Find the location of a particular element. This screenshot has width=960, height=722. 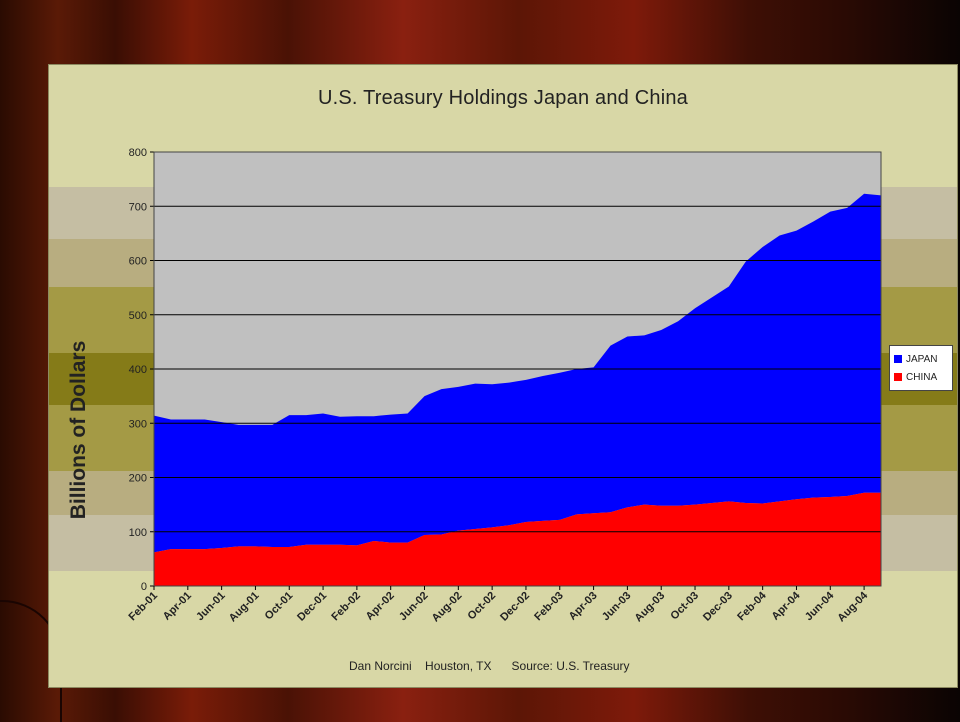

x-tick-label: Jun-04 is located at coordinates (820, 606).